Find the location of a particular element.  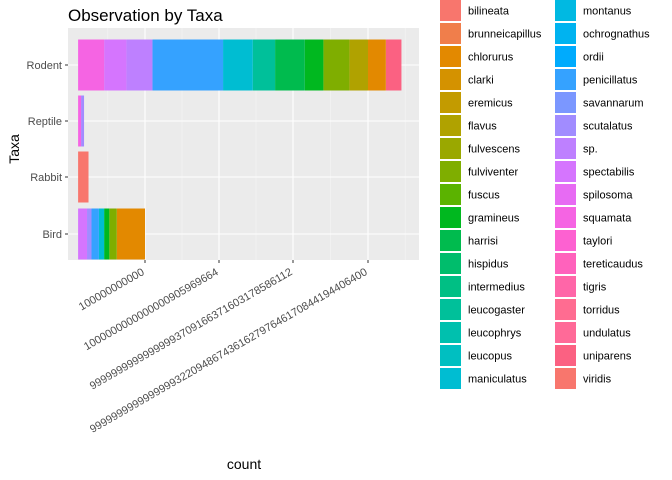

y-axis: Rodent Reptile Rabbit Bird is located at coordinates (47, 150).